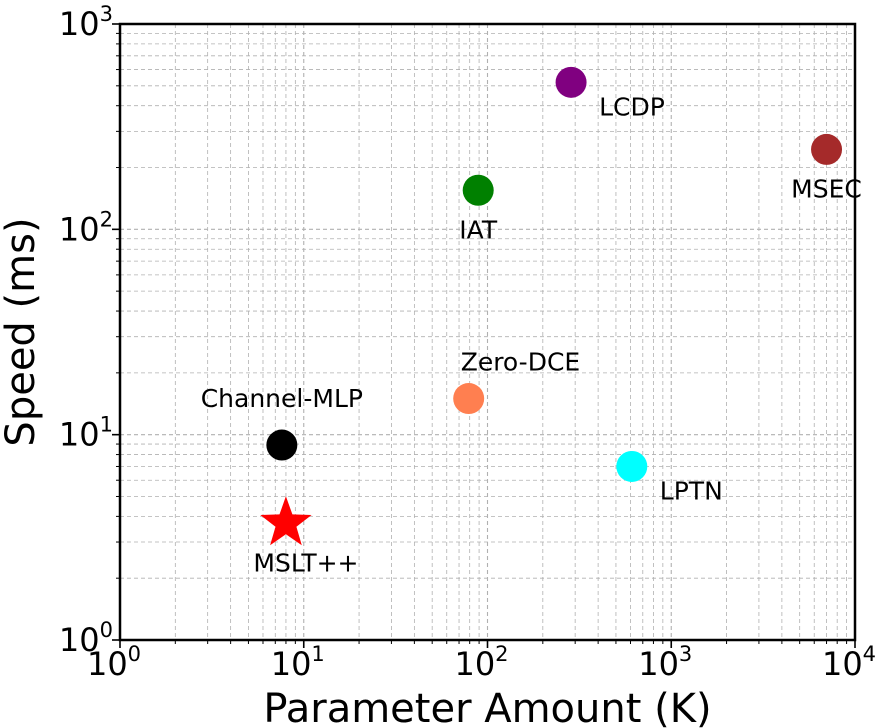 The height and width of the screenshot is (728, 892). I want to click on y-tick-label: 10⁰, so click(86, 638).